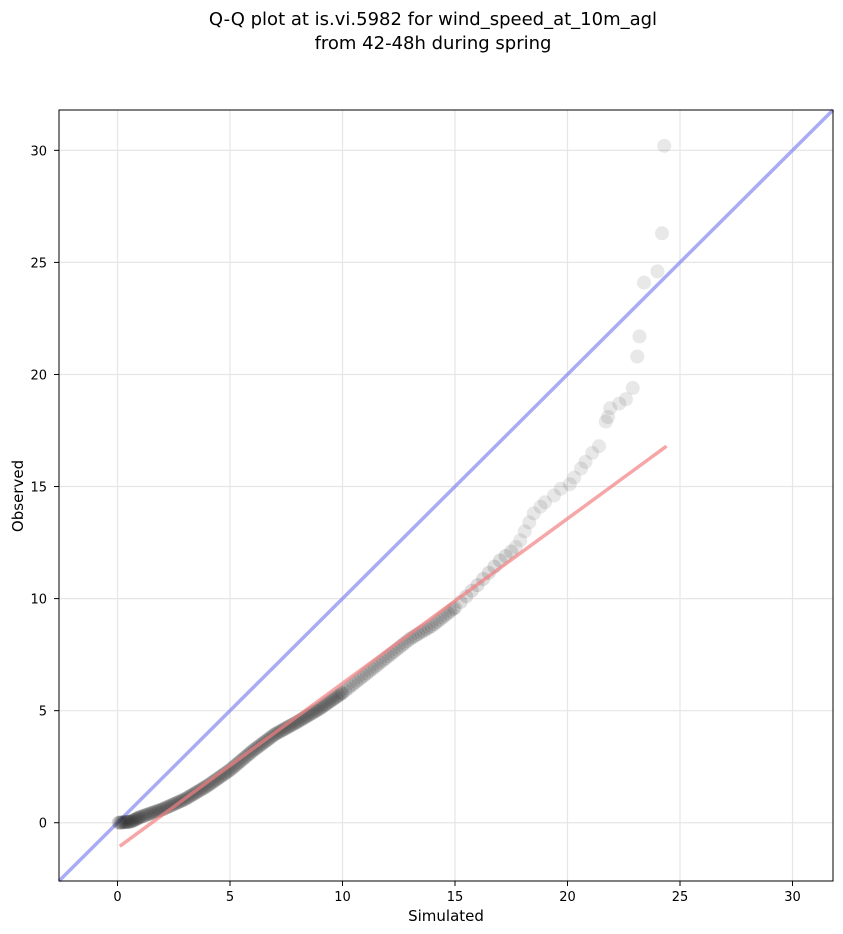 Image resolution: width=843 pixels, height=934 pixels. Describe the element at coordinates (117, 897) in the screenshot. I see `x-tick-label-0: 0` at that location.